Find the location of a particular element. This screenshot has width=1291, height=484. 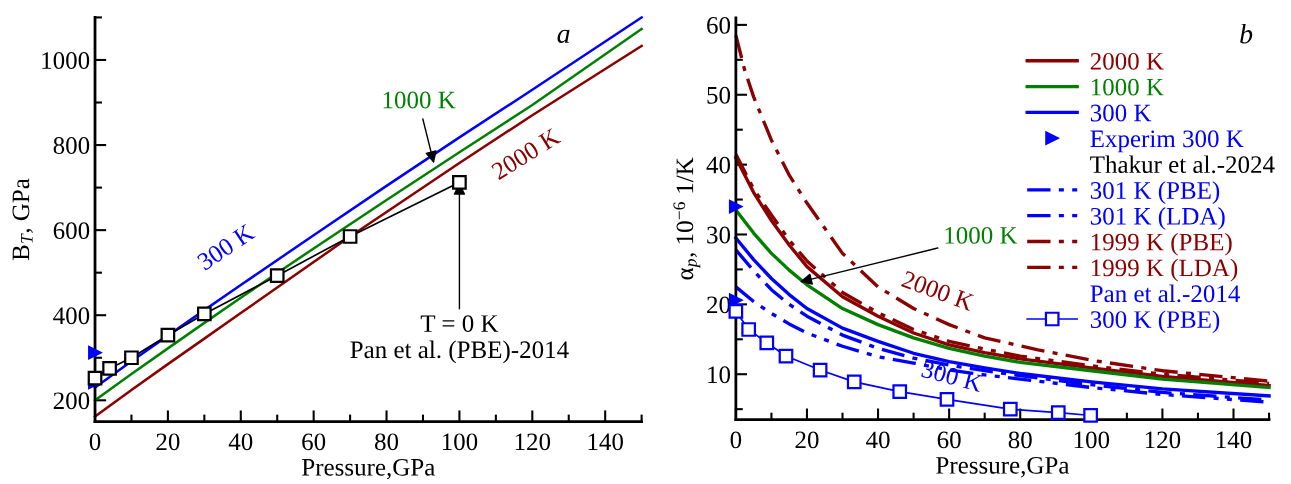

legend-label: 2000 K is located at coordinates (1127, 61).